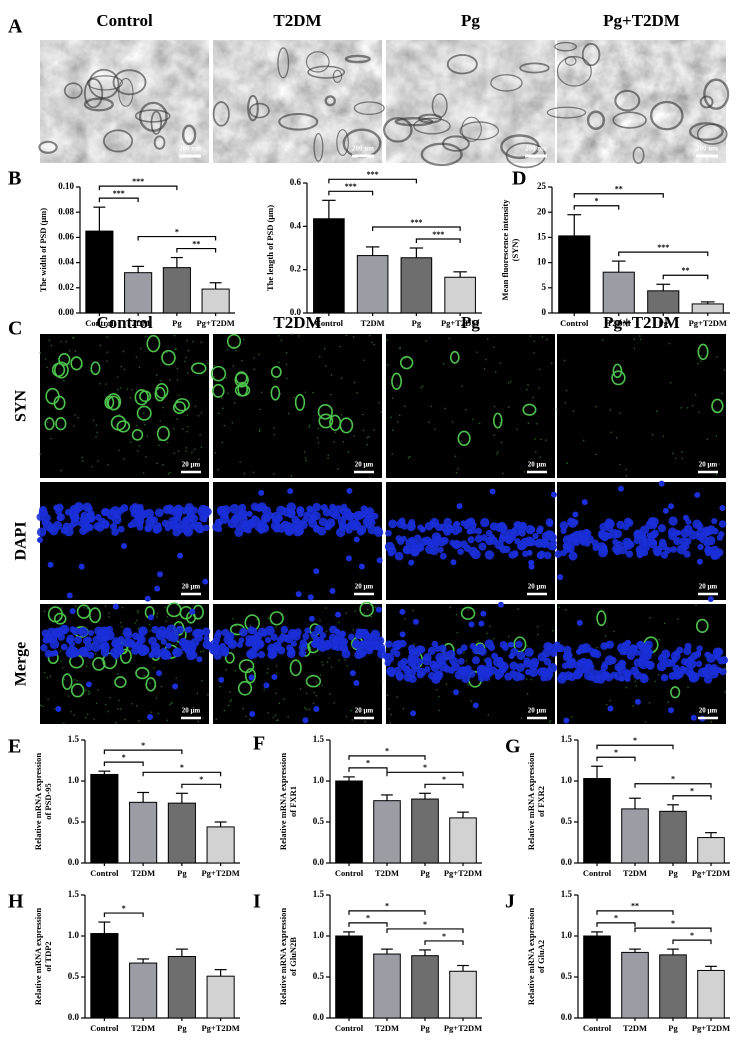 The width and height of the screenshot is (744, 1046). I want to click on x-tick-label: Pg+T2DM, so click(463, 873).